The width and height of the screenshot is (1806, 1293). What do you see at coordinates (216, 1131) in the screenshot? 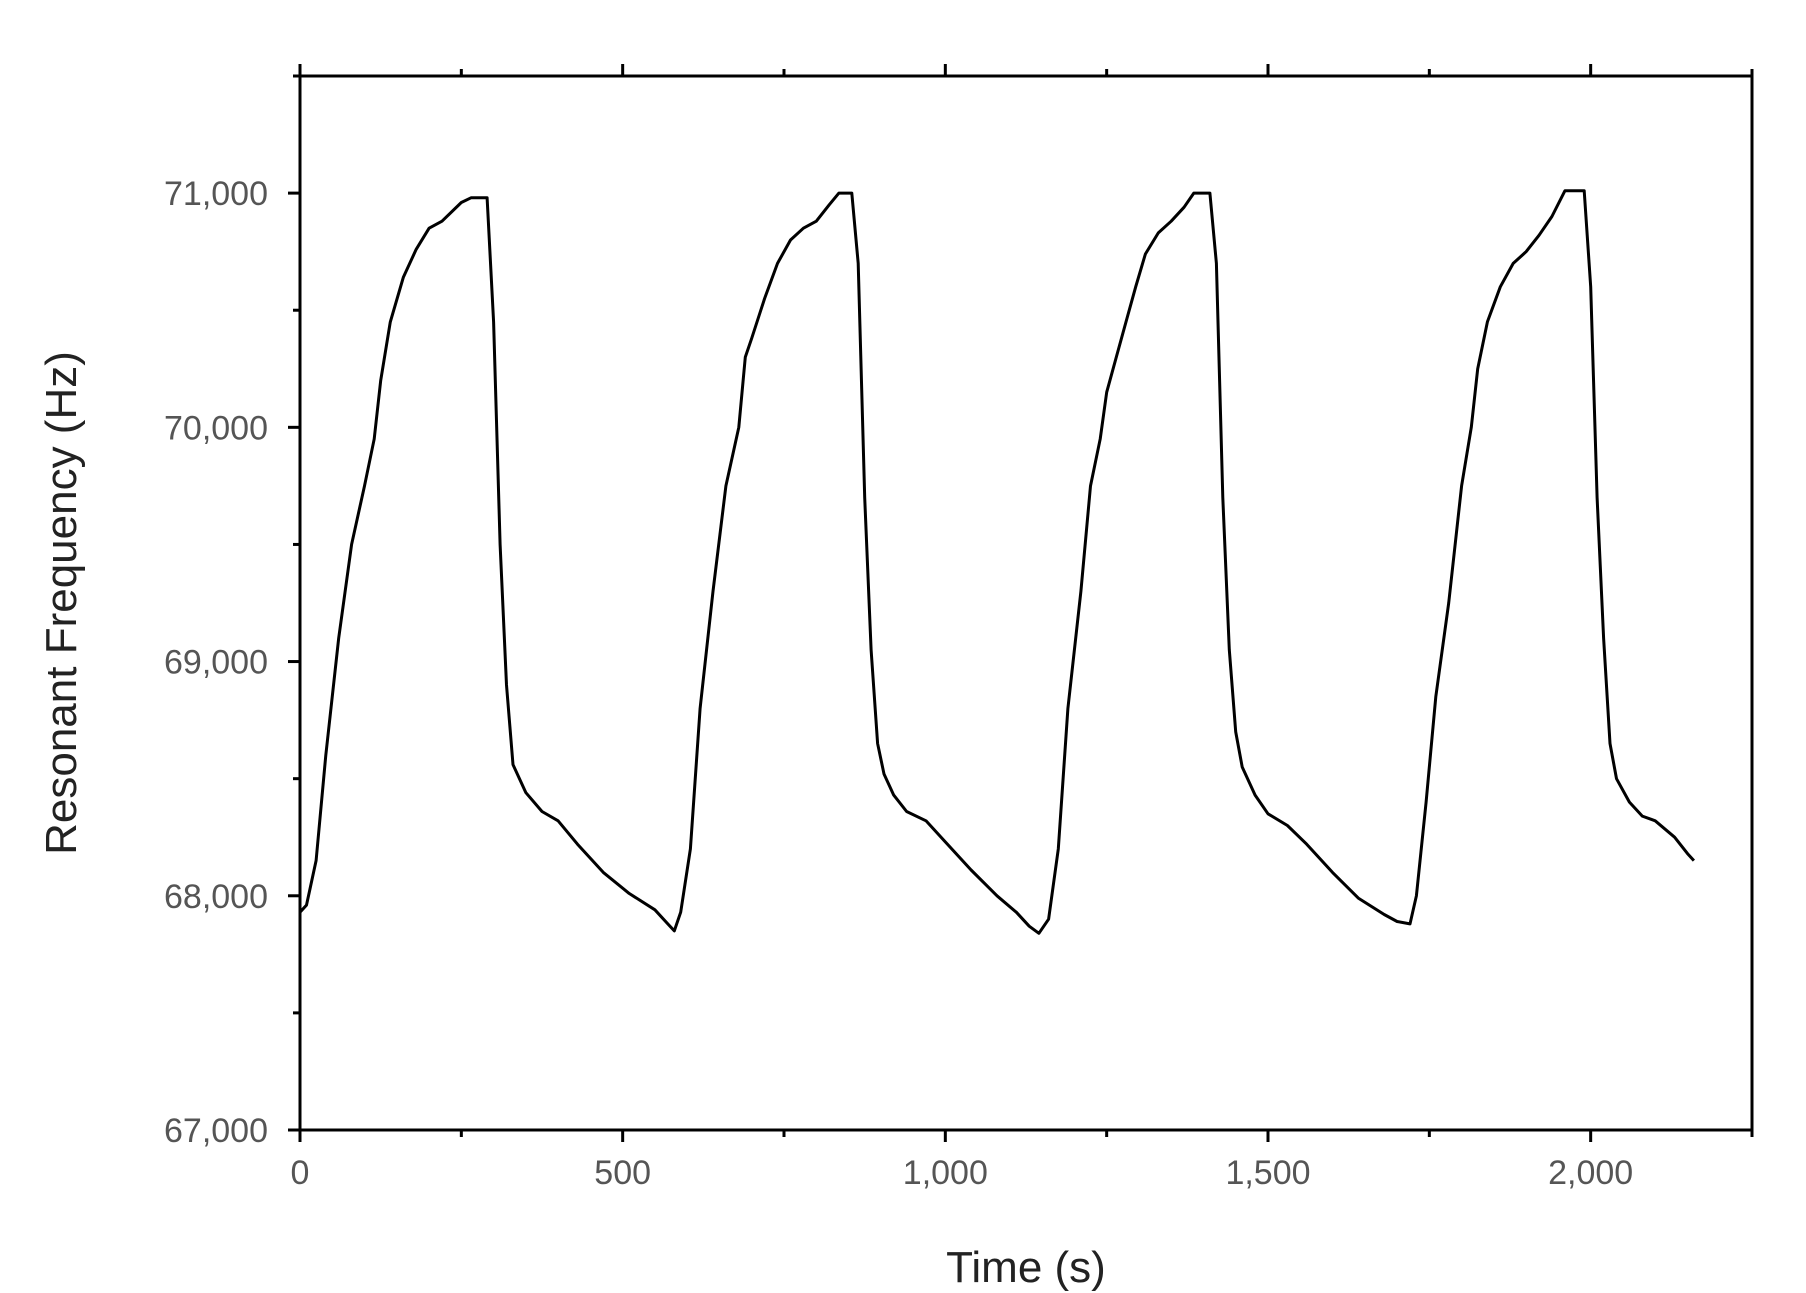
I see `y-tick-label: 67,000` at bounding box center [216, 1131].